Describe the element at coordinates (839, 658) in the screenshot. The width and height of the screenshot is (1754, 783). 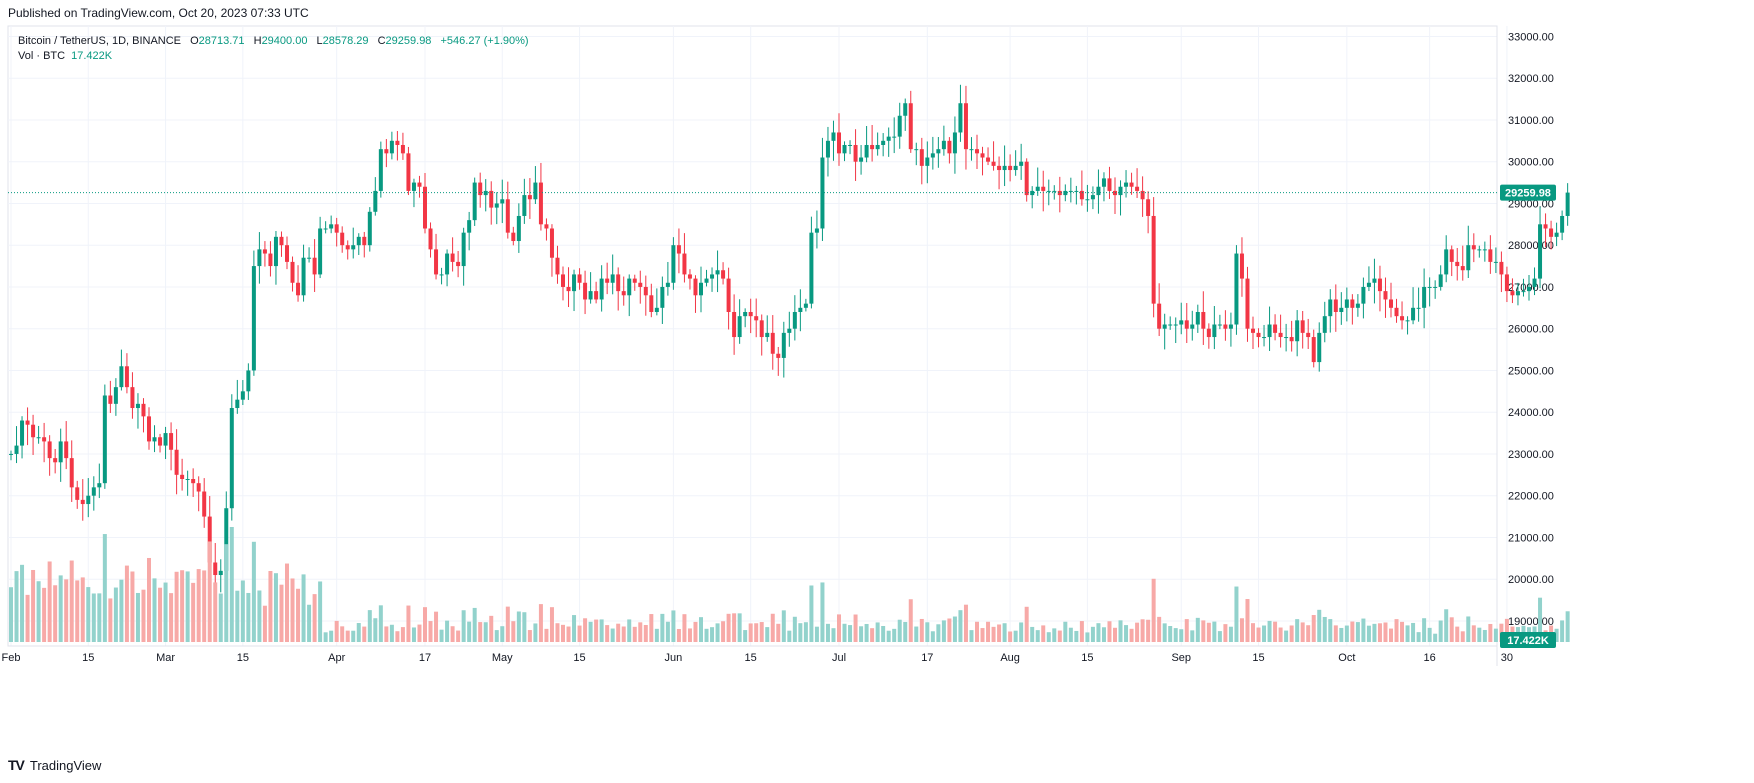
I see `x-tick-label: Jul` at that location.